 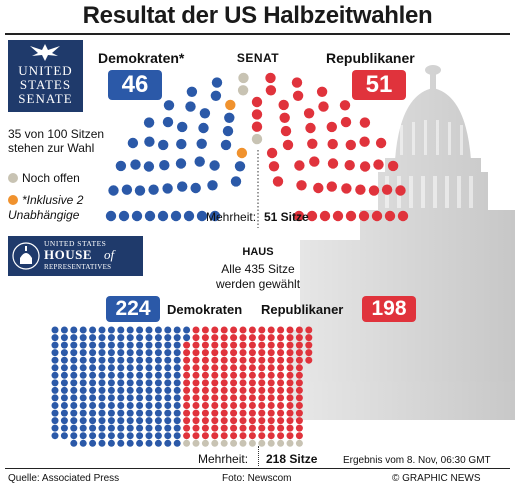 What do you see at coordinates (78, 267) in the screenshot?
I see `house-seal-line4: REPRESENTATIVES` at bounding box center [78, 267].